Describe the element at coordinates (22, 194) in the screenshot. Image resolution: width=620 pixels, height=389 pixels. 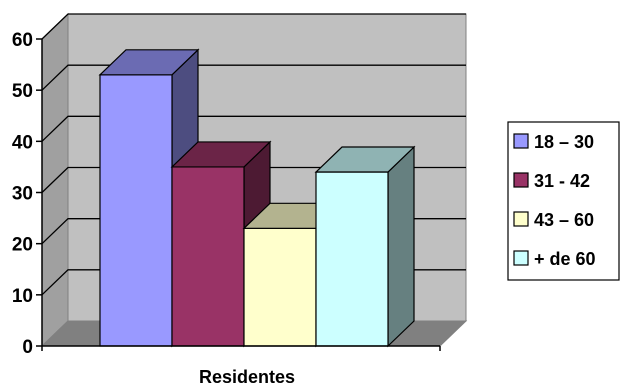
I see `y-tick-label: 30` at that location.